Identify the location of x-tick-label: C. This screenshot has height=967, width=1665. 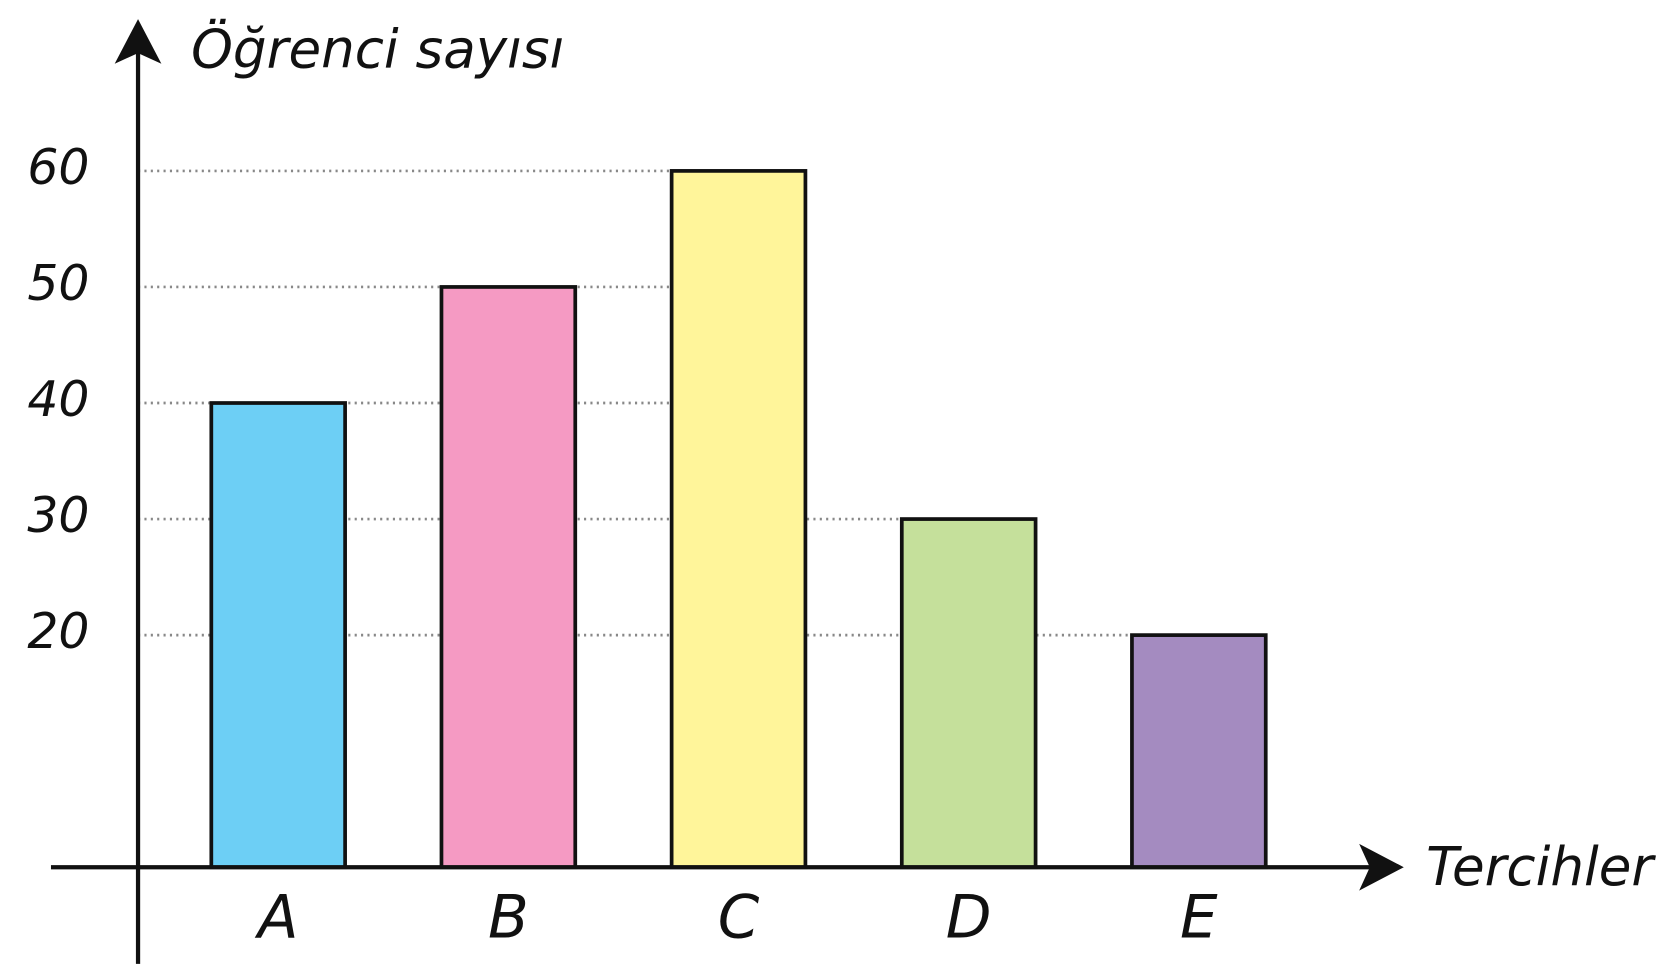
(739, 917).